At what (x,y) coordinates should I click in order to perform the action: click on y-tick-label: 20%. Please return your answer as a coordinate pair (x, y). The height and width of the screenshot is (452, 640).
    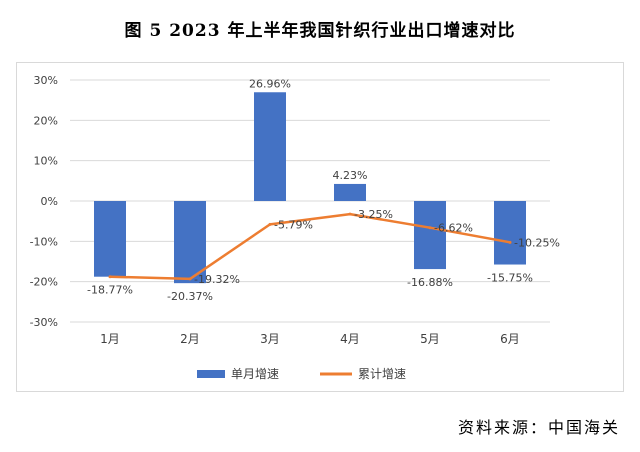
    Looking at the image, I should click on (46, 120).